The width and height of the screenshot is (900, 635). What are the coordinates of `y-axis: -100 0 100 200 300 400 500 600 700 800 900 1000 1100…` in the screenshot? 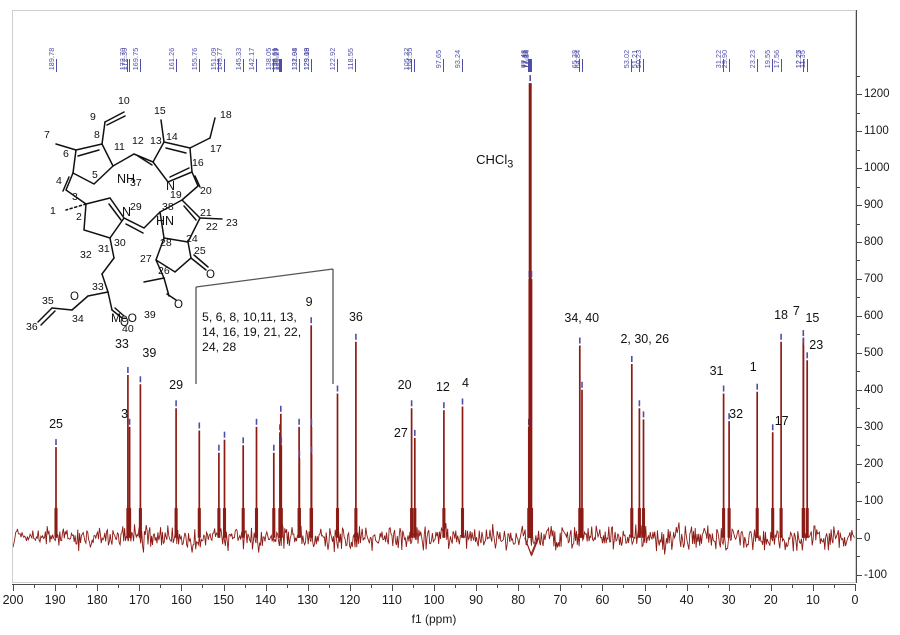 It's located at (878, 296).